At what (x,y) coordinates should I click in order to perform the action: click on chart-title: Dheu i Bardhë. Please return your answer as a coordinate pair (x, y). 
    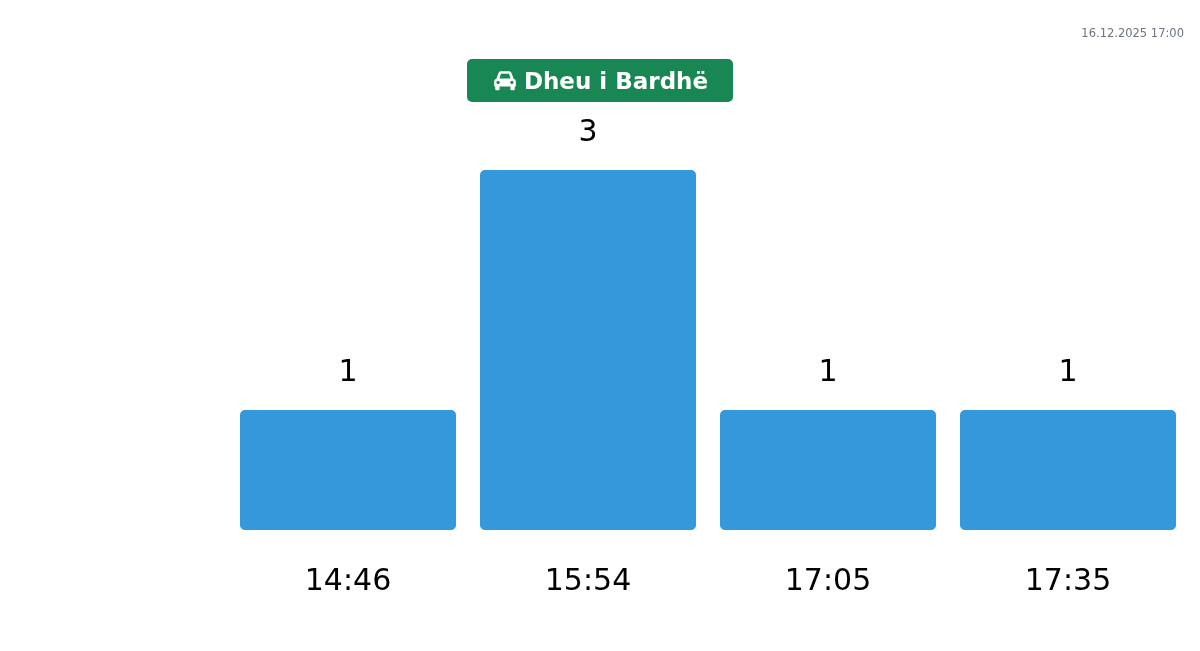
    Looking at the image, I should click on (616, 80).